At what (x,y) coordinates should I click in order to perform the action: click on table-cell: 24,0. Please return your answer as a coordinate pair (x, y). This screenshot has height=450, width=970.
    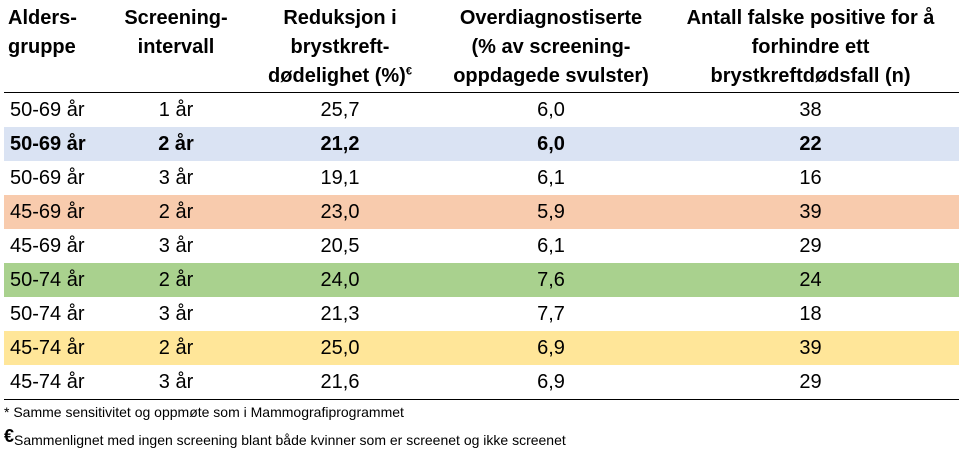
    Looking at the image, I should click on (340, 279).